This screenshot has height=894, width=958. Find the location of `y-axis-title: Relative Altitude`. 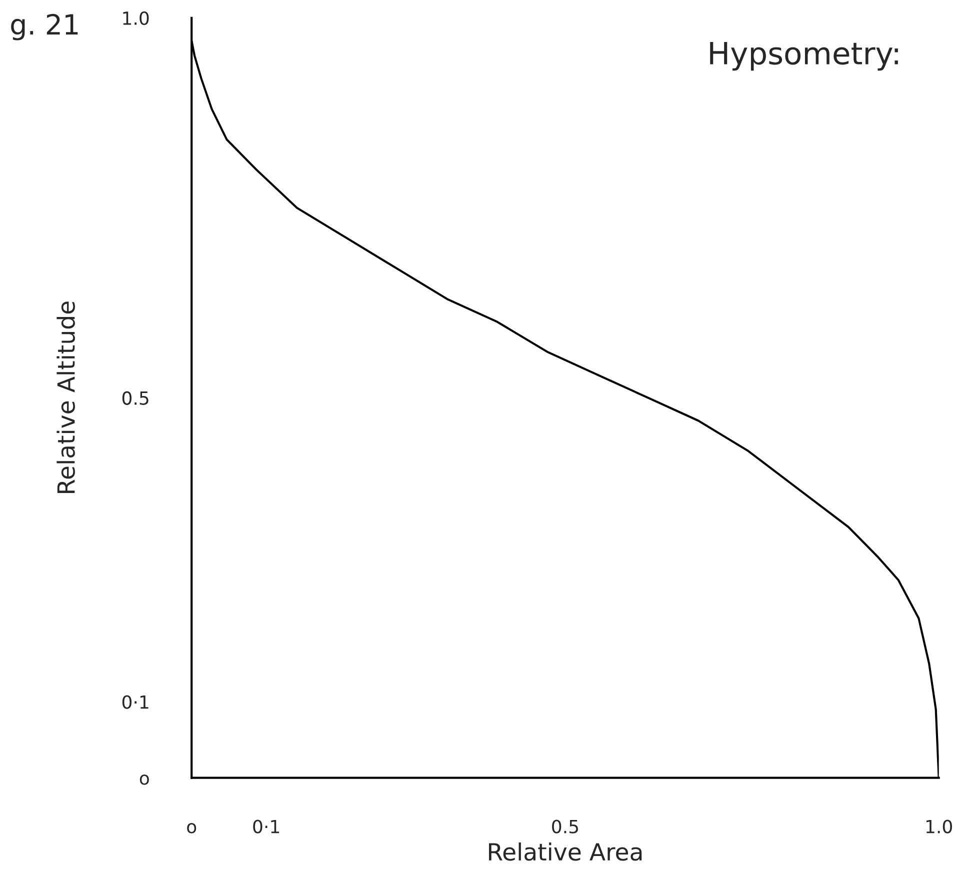

y-axis-title: Relative Altitude is located at coordinates (65, 398).